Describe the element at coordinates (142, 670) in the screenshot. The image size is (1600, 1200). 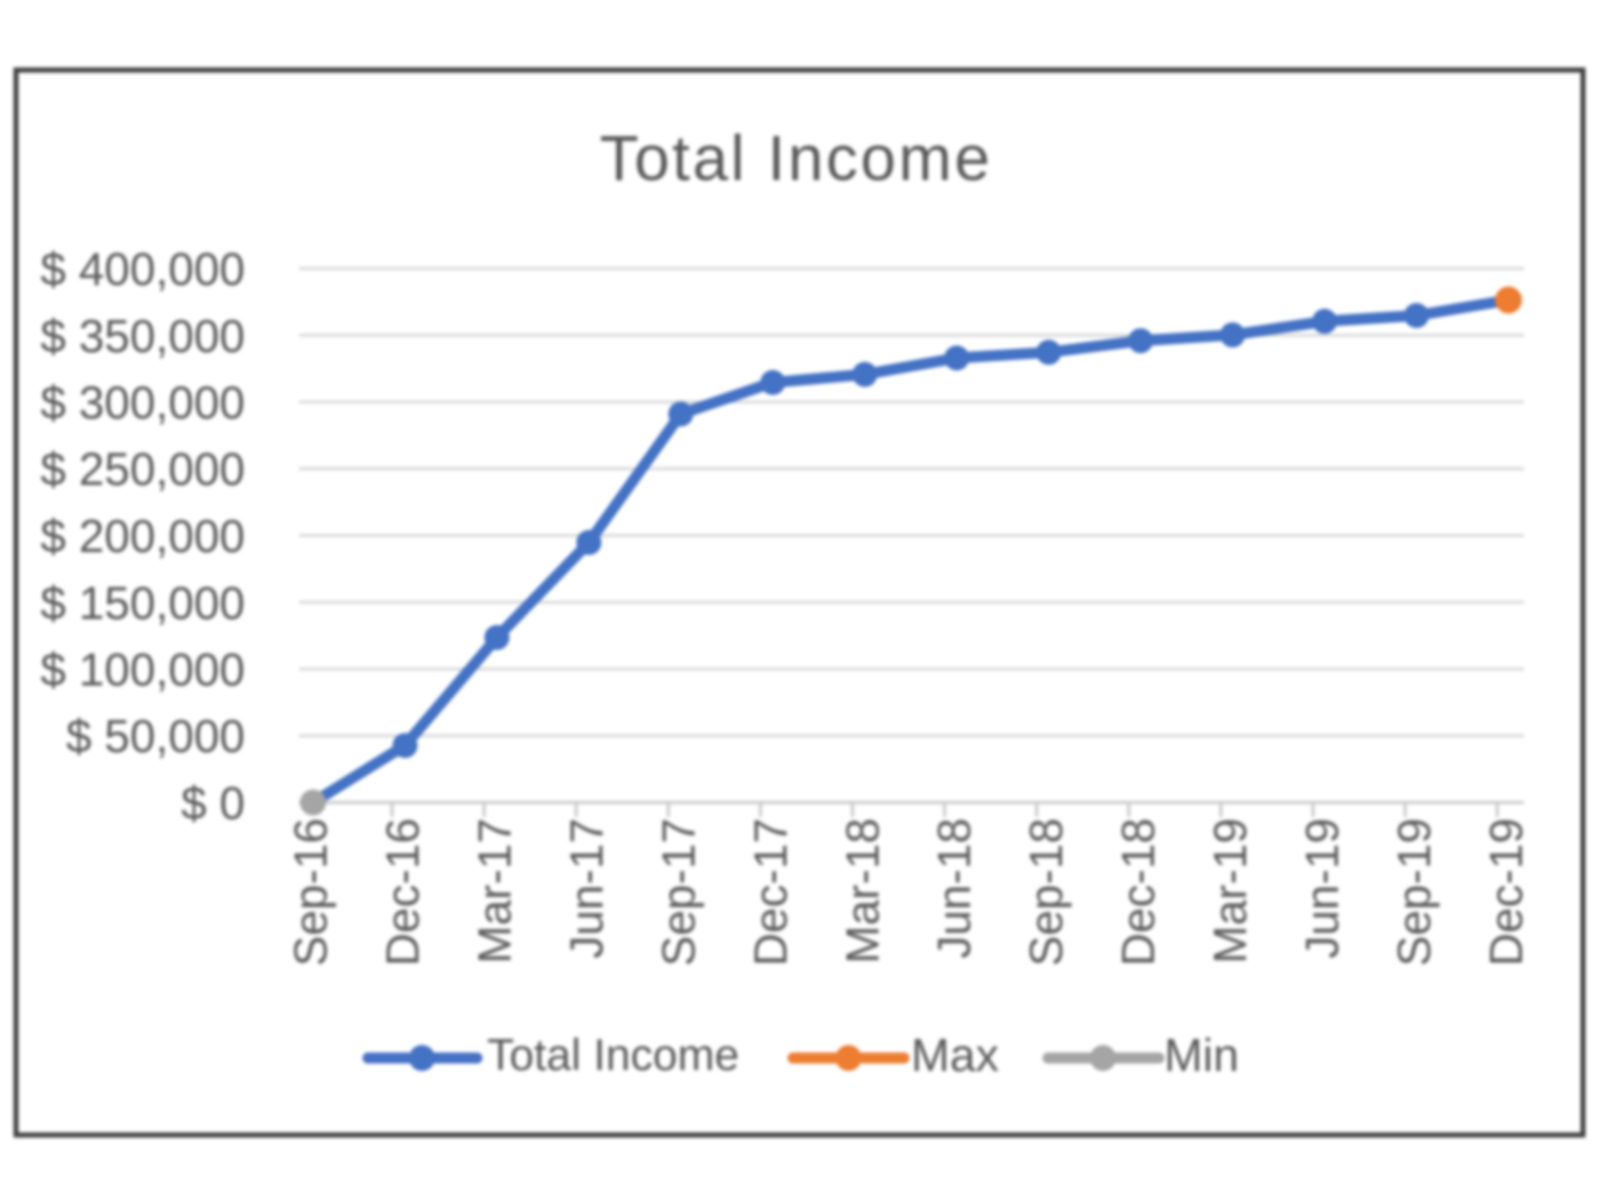
I see `svg-text: $ 100,000` at that location.